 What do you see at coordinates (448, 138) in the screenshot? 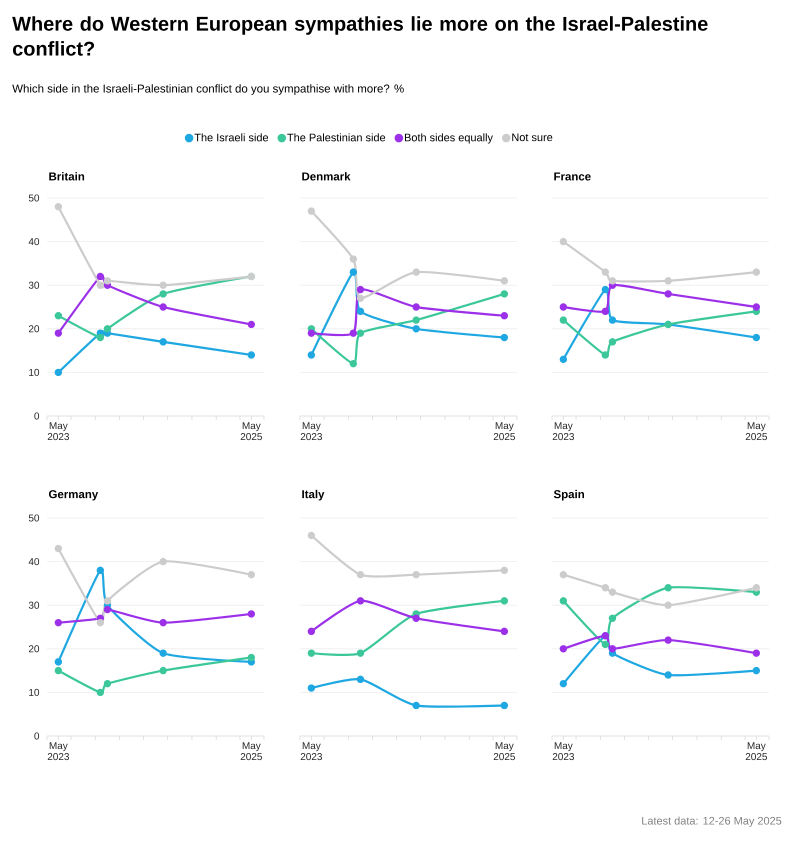
I see `legend-label: Both sides equally` at bounding box center [448, 138].